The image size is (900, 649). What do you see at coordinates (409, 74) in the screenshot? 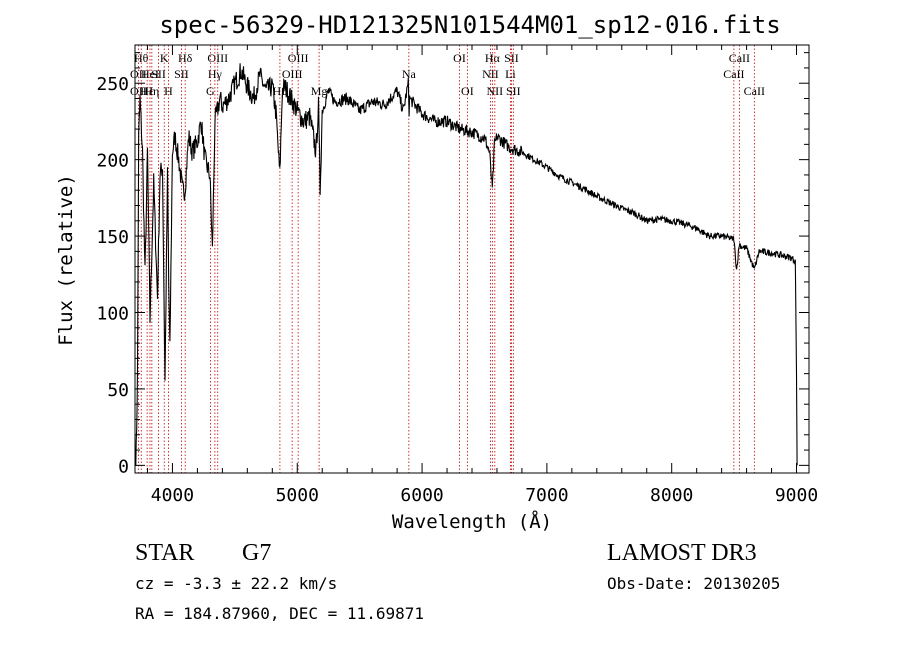
I see `line-marker-label: Na` at bounding box center [409, 74].